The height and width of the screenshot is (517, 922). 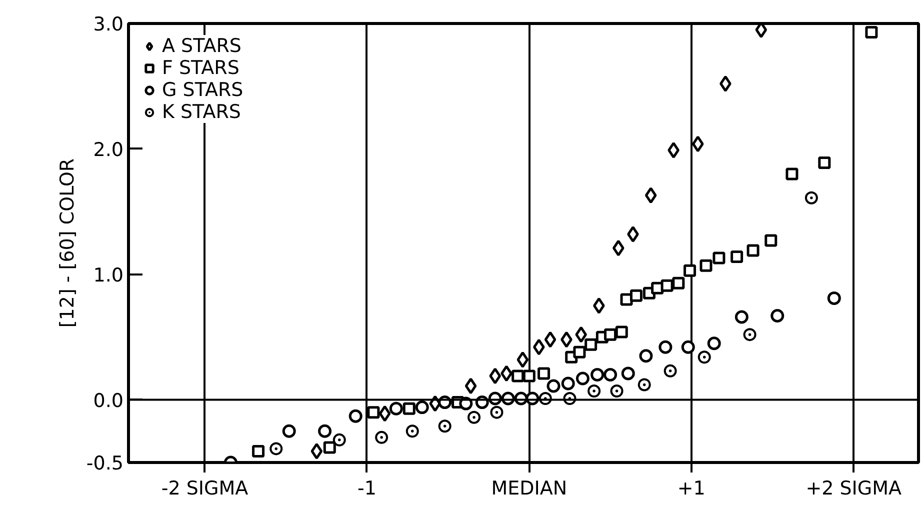 What do you see at coordinates (691, 489) in the screenshot?
I see `x-tick-label: +1` at bounding box center [691, 489].